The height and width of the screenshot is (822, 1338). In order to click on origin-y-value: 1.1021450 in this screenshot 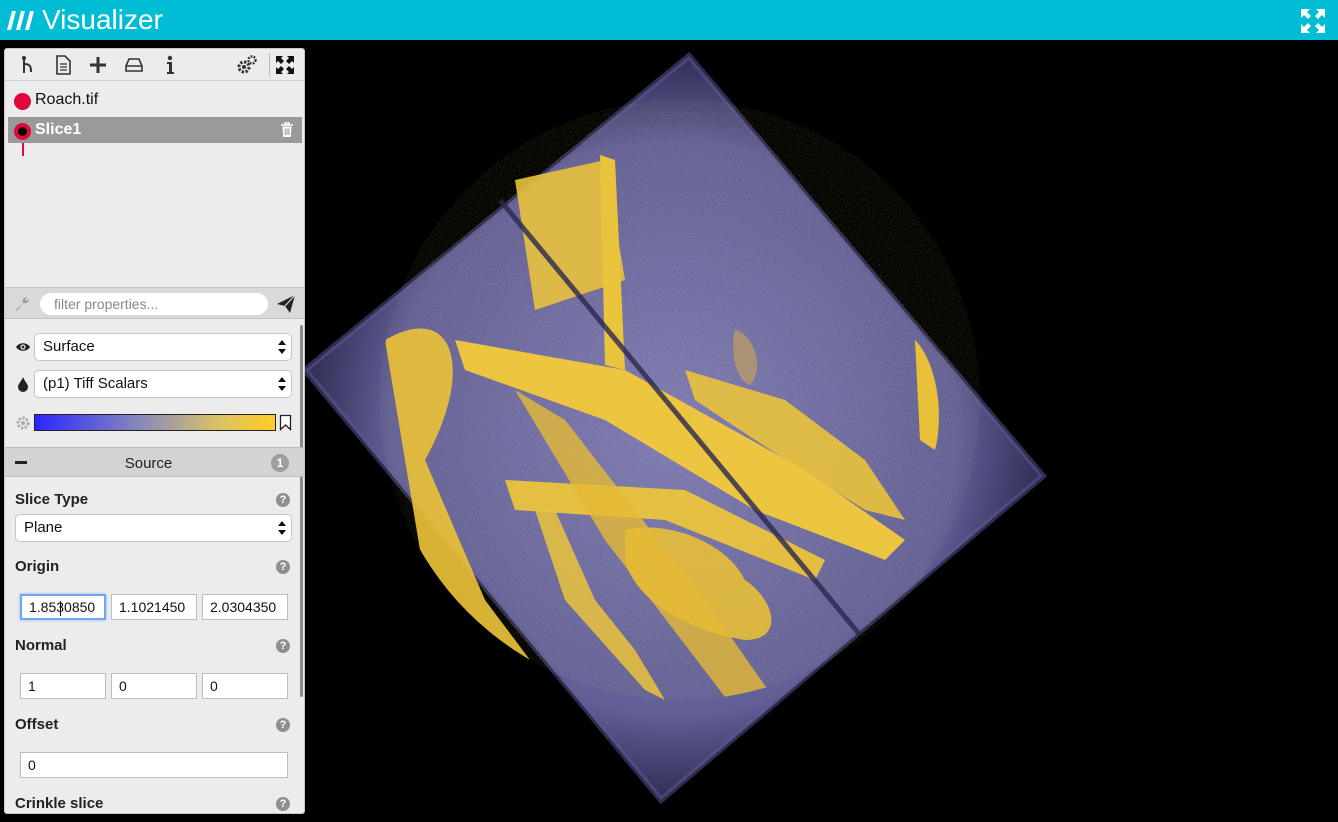, I will do `click(152, 607)`.